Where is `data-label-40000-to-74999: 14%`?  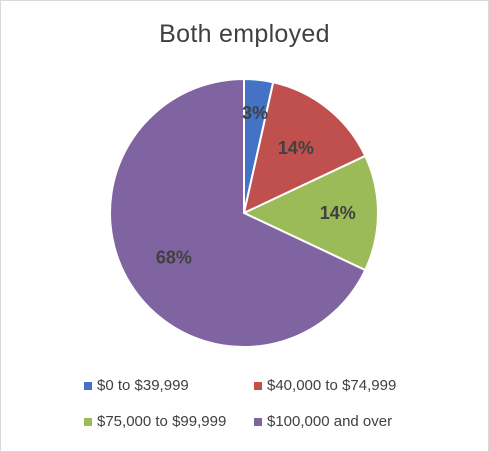 data-label-40000-to-74999: 14% is located at coordinates (296, 148).